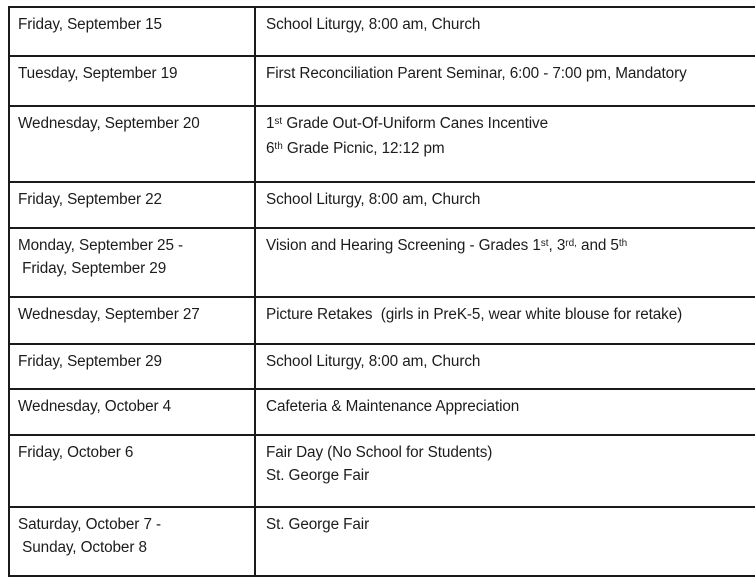 The image size is (755, 577). What do you see at coordinates (597, 245) in the screenshot?
I see `text-segment: and 5` at bounding box center [597, 245].